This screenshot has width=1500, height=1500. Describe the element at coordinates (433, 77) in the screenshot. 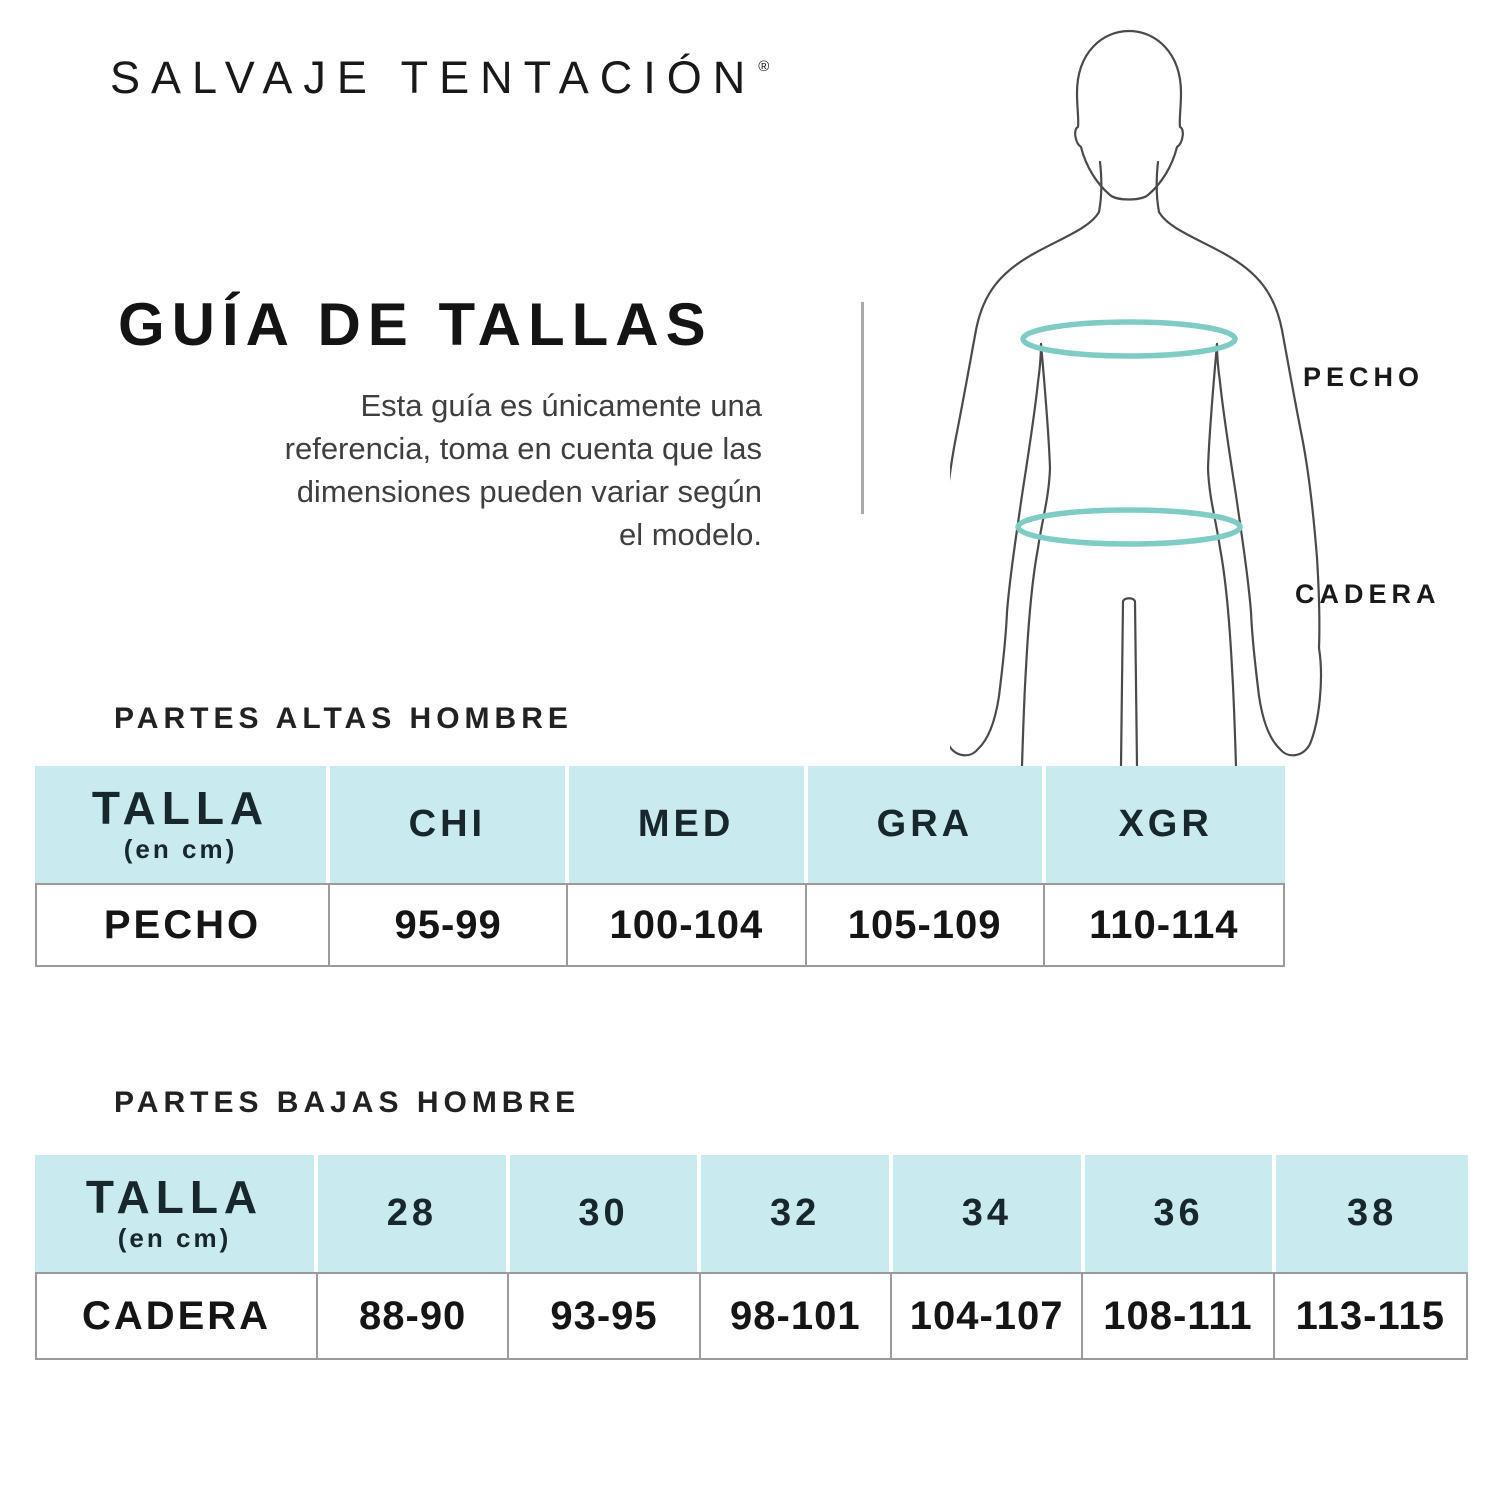

I see `brand-name: SALVAJE TENTACIÓN` at that location.